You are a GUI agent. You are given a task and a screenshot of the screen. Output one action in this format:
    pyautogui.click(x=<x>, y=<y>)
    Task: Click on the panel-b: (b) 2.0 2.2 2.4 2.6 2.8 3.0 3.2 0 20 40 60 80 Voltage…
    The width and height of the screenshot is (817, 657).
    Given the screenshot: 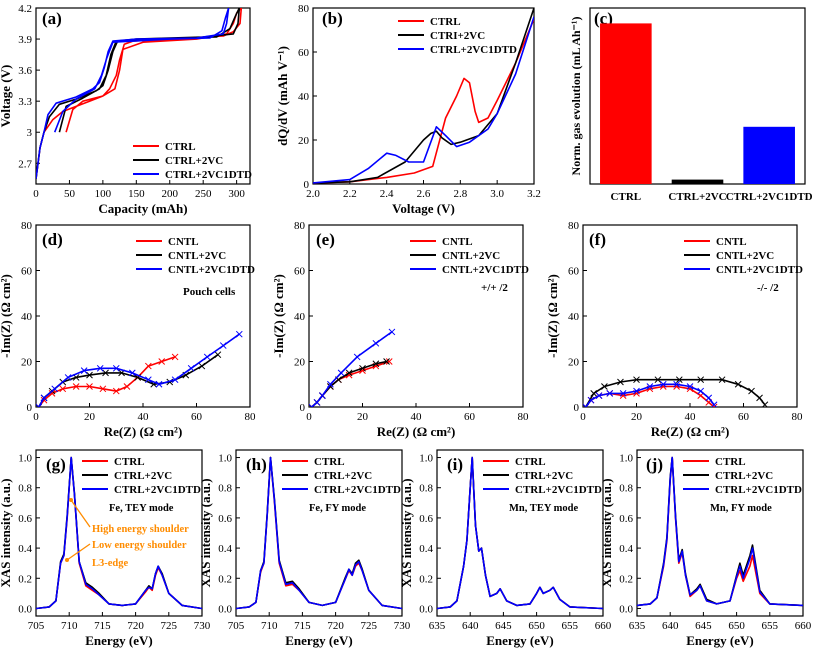 What is the action you would take?
    pyautogui.click(x=408, y=109)
    